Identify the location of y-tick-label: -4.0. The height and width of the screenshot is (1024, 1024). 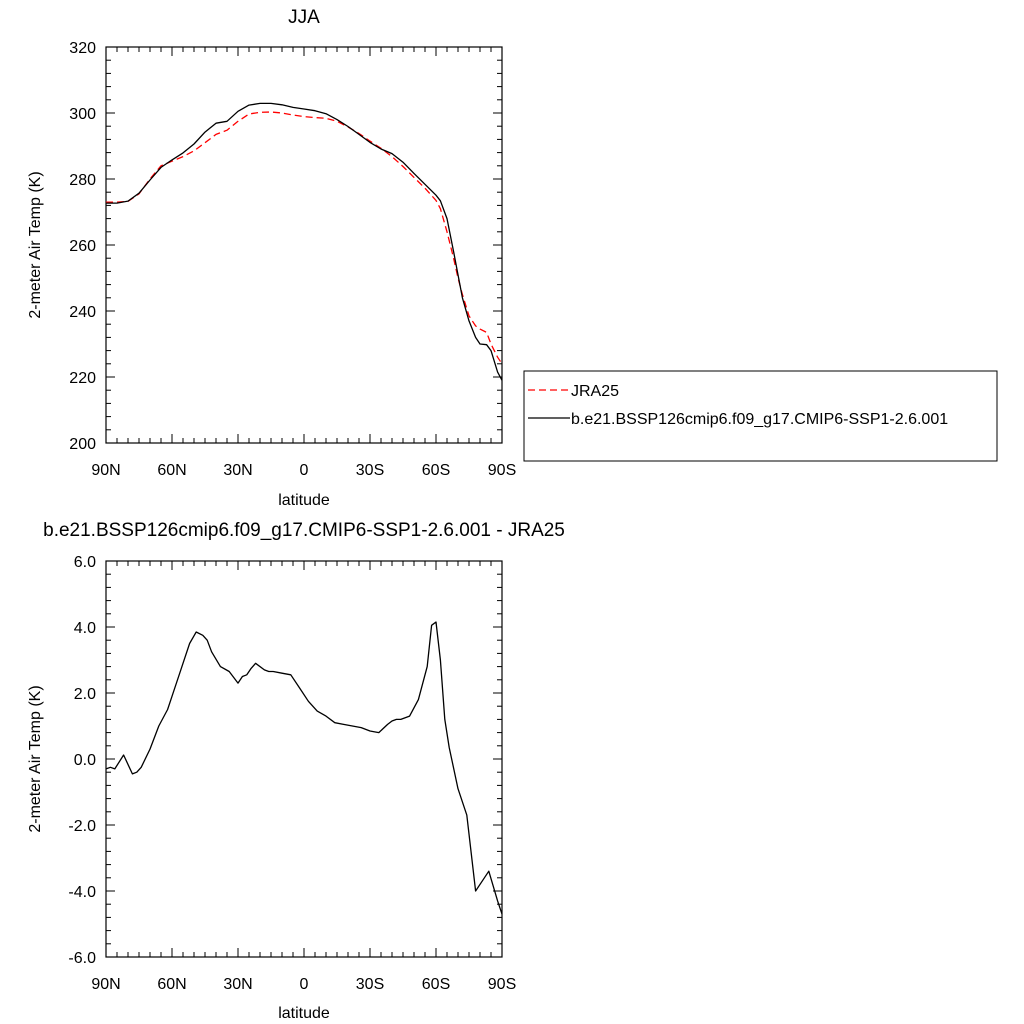
(82, 892).